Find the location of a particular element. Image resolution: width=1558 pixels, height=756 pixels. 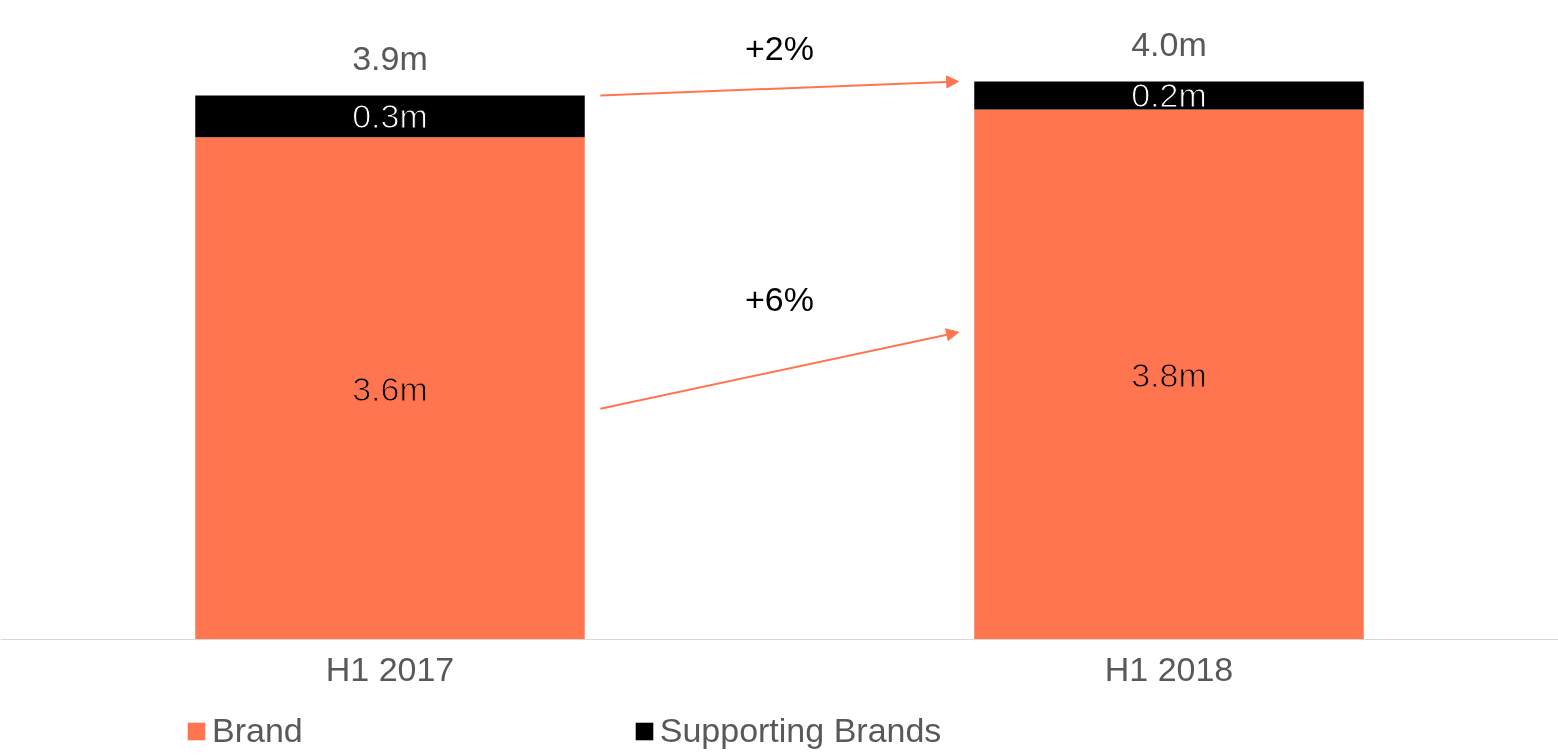

data-label: 3.8m is located at coordinates (1169, 374).